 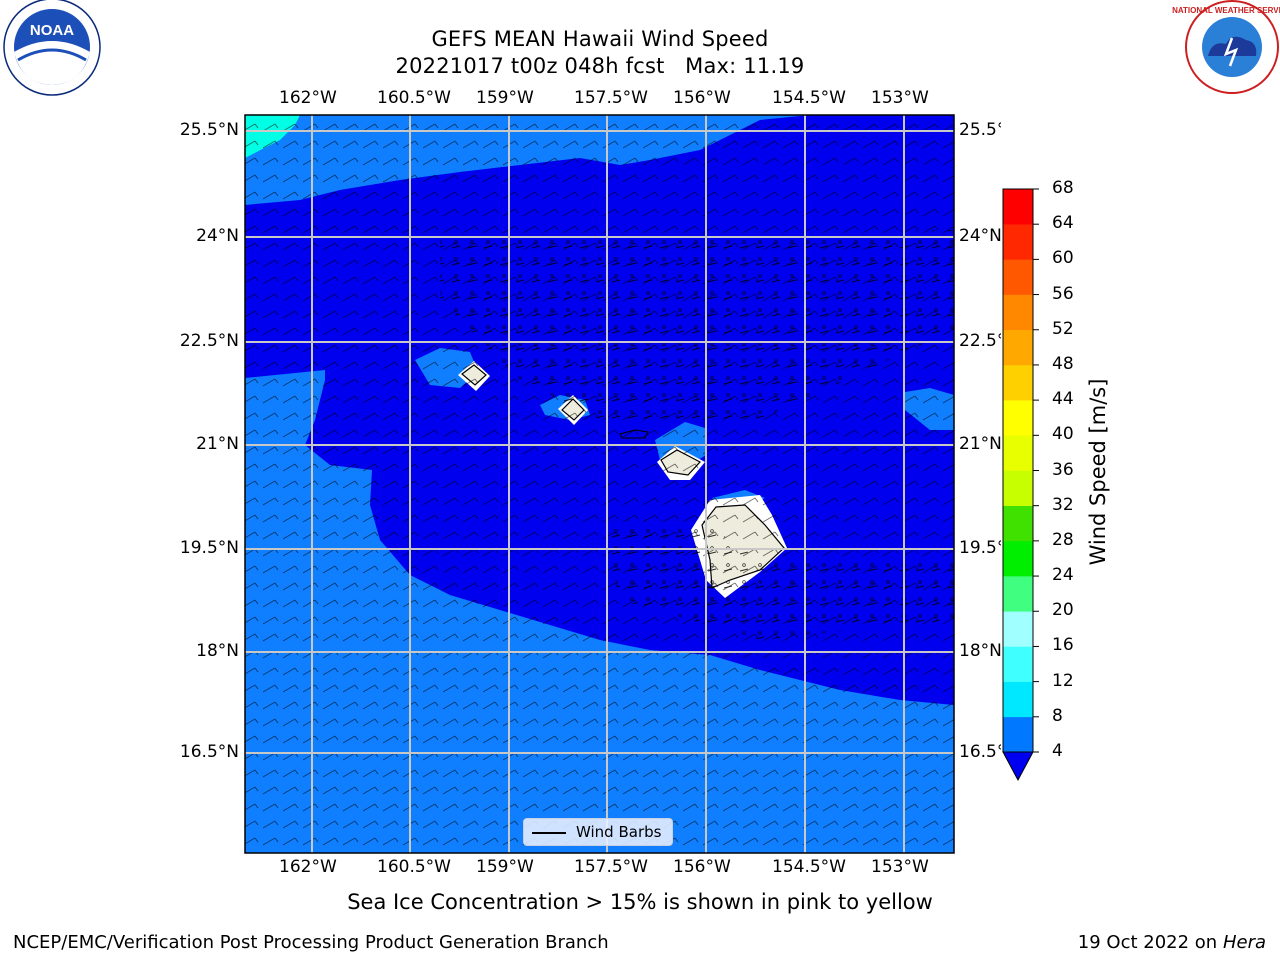 I want to click on lon-label-top: 154.5°W, so click(x=809, y=98).